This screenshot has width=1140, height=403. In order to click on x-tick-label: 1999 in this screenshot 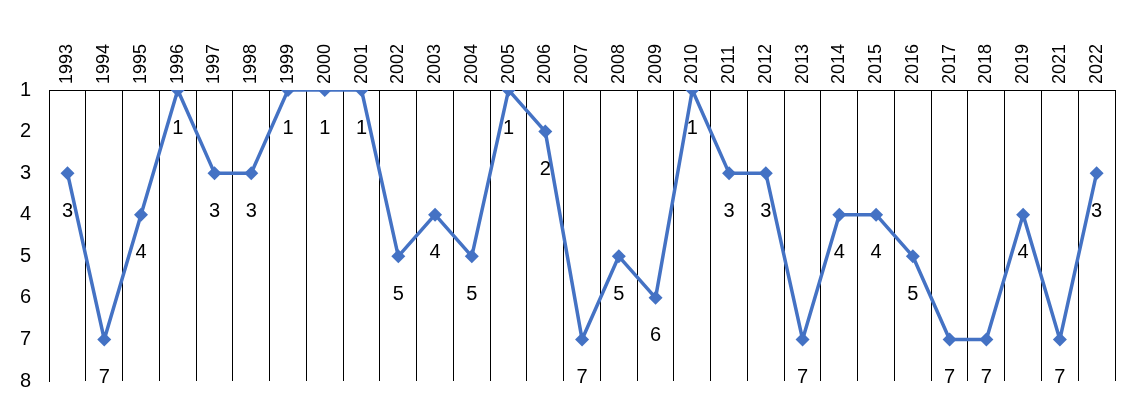, I will do `click(287, 63)`.